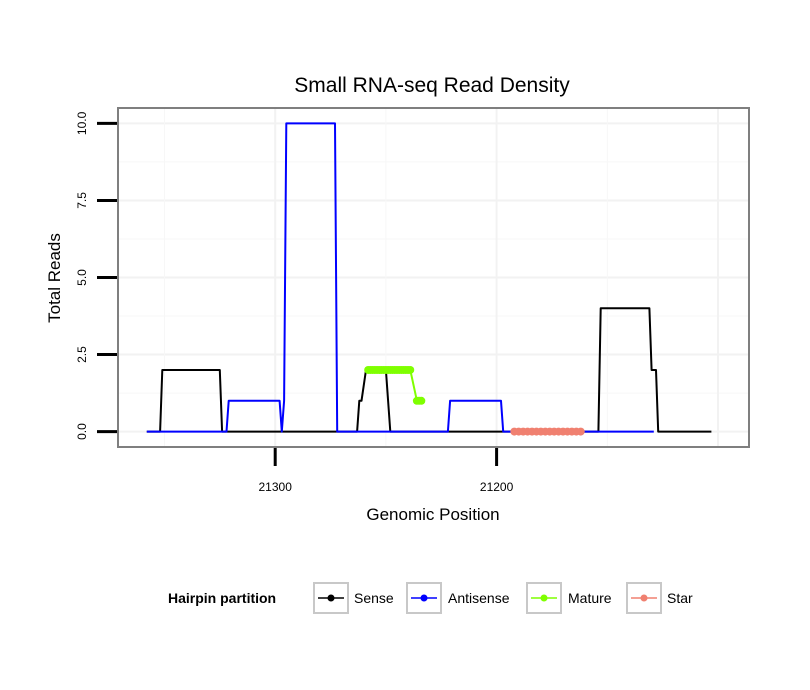 This screenshot has width=810, height=690. I want to click on data-point-star, so click(580, 431).